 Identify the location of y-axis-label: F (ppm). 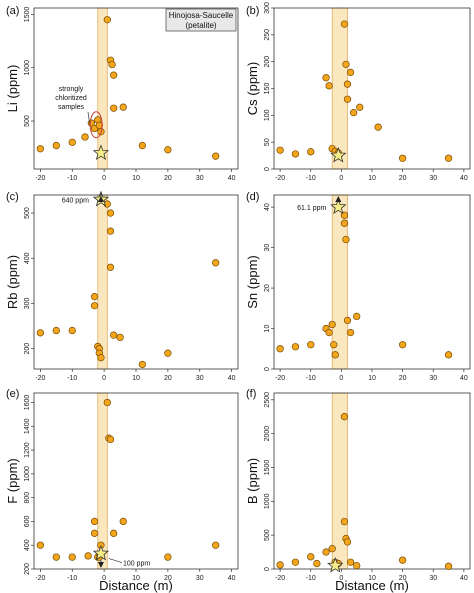
(12, 481).